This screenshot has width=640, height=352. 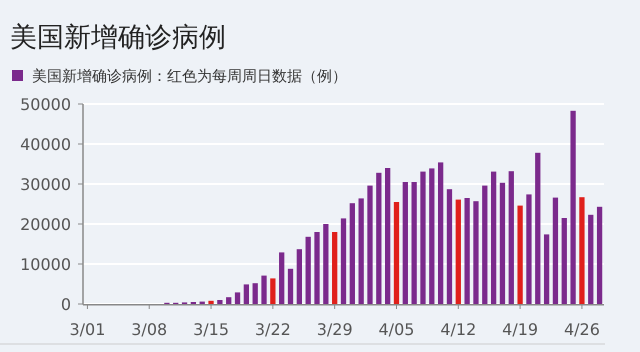 What do you see at coordinates (45, 264) in the screenshot?
I see `y-tick-label: 10000` at bounding box center [45, 264].